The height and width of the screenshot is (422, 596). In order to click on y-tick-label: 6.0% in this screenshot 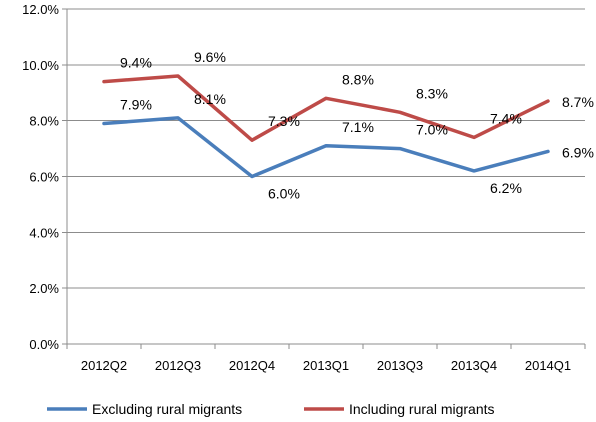, I will do `click(44, 177)`.